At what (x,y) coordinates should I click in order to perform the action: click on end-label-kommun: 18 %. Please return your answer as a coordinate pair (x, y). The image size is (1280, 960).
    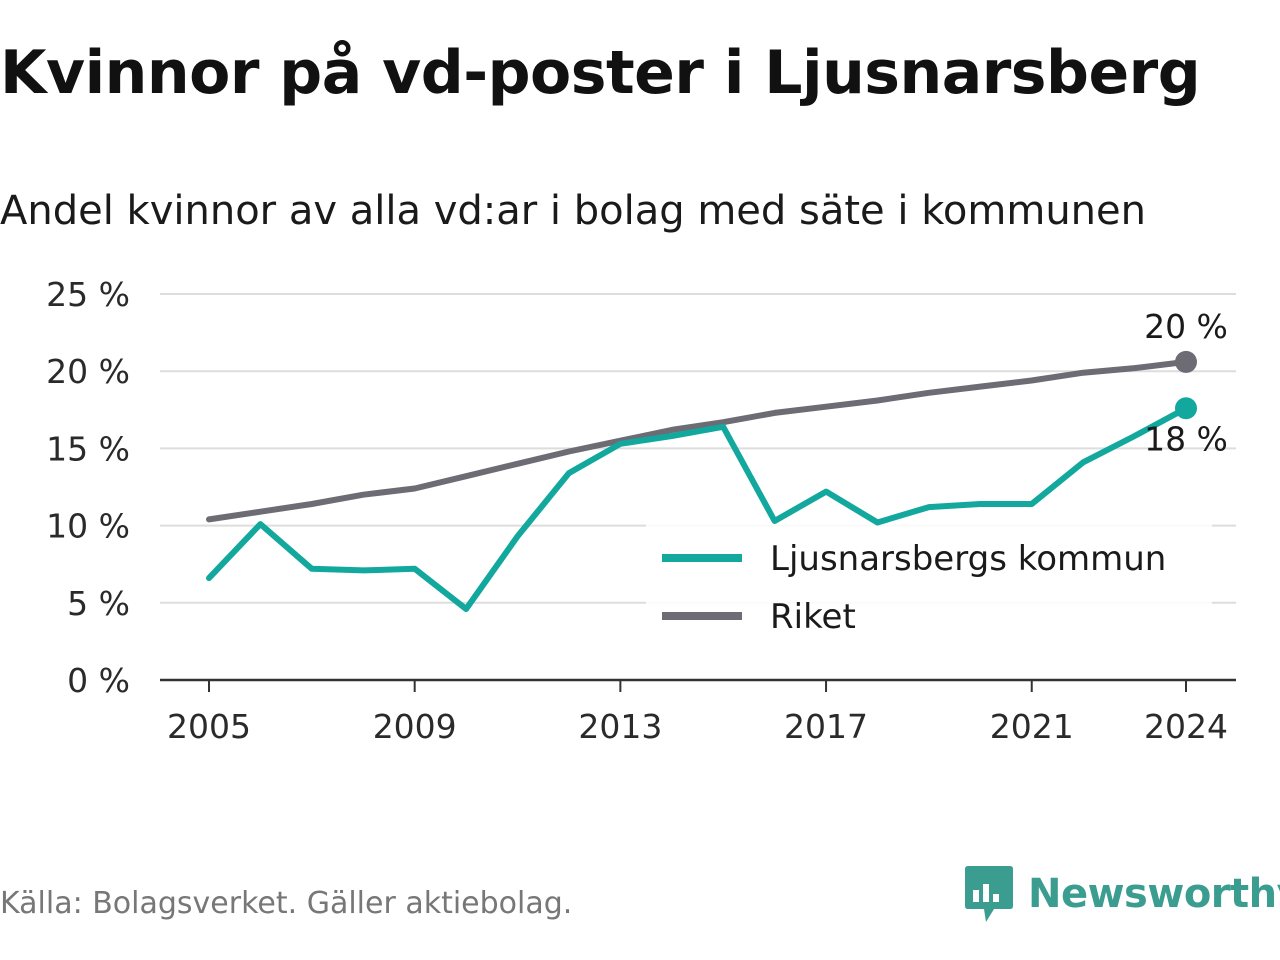
    Looking at the image, I should click on (1186, 438).